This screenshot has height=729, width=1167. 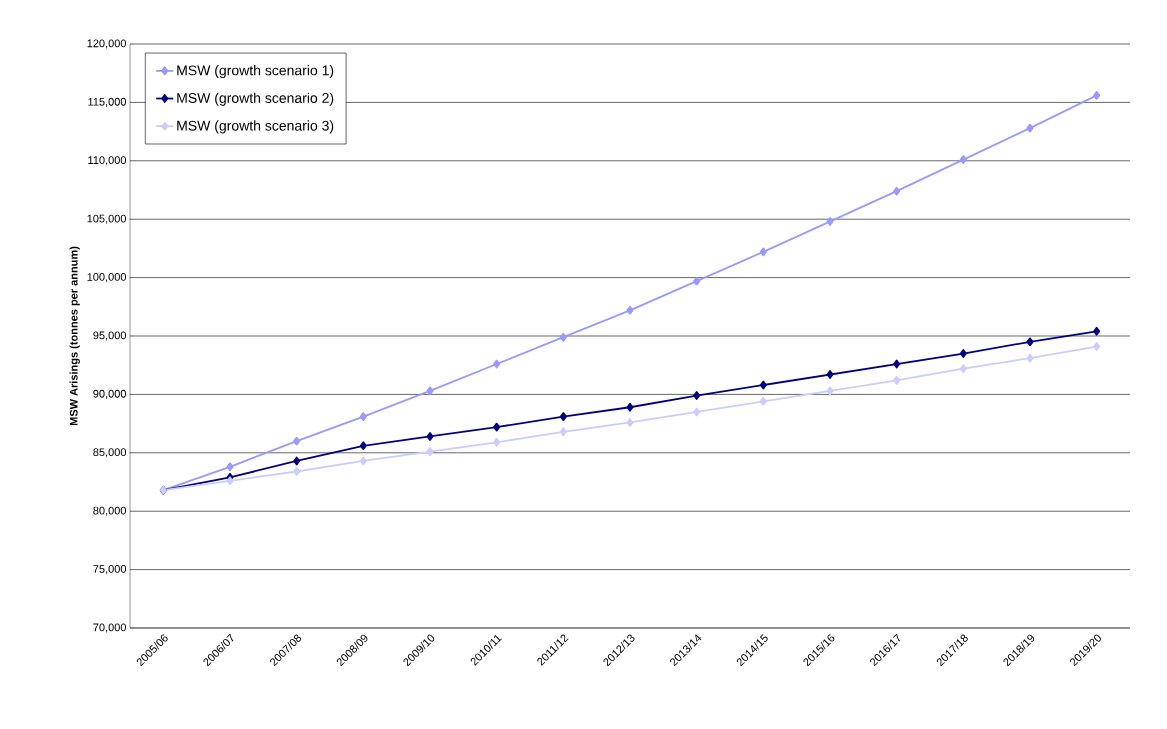 I want to click on y-tick-label: 110,000, so click(x=107, y=161).